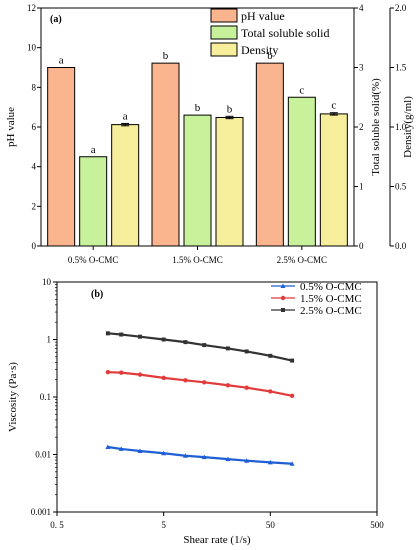  Describe the element at coordinates (217, 521) in the screenshot. I see `panel-b-x-axis: 0. 5 5 50 500` at that location.